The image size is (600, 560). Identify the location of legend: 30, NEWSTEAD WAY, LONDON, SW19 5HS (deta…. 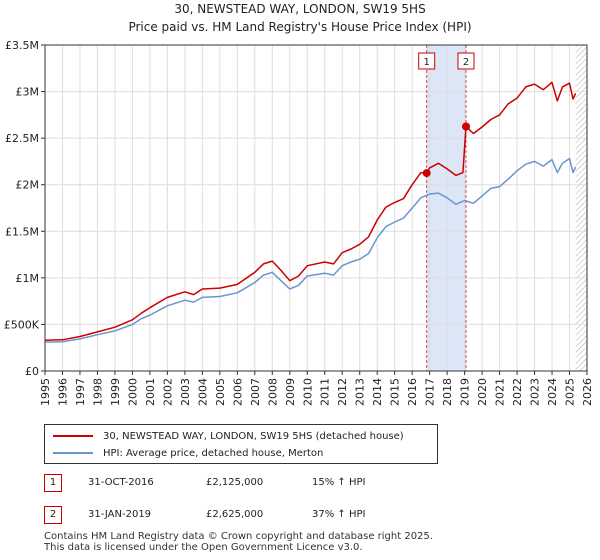
(241, 444).